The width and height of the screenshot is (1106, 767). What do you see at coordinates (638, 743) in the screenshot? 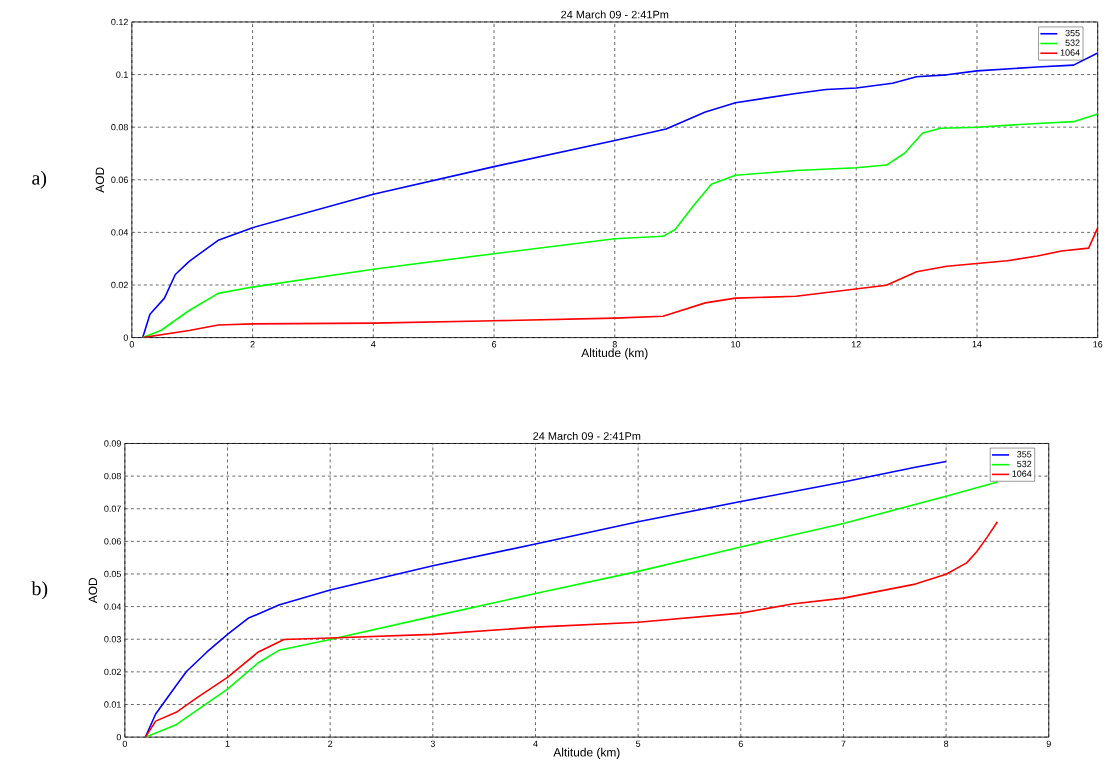
I see `x-tick-label: 5` at bounding box center [638, 743].